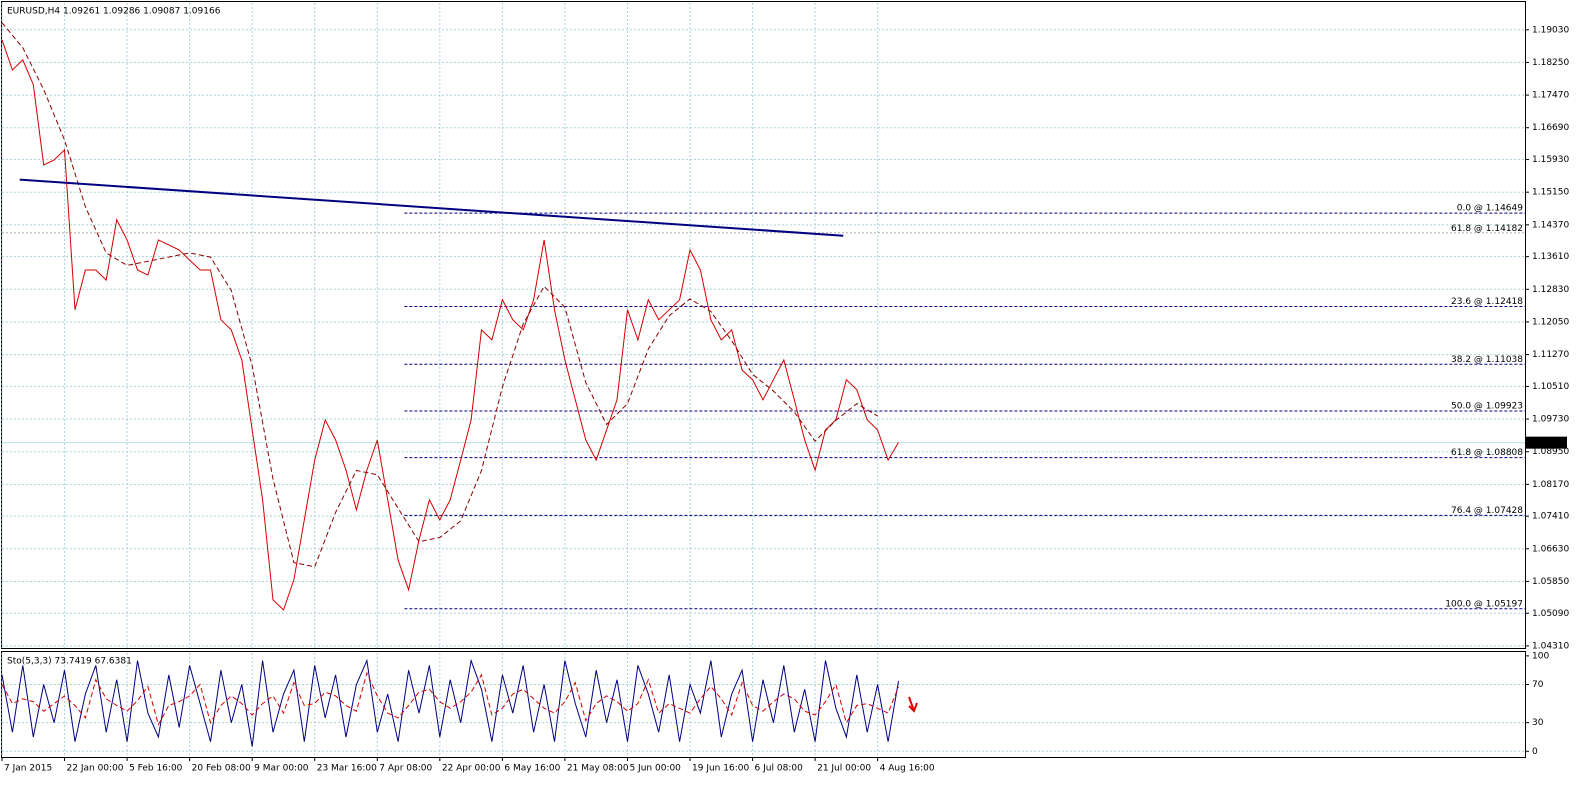 Image resolution: width=1596 pixels, height=790 pixels. I want to click on y-tick-label: 1.09730, so click(1550, 420).